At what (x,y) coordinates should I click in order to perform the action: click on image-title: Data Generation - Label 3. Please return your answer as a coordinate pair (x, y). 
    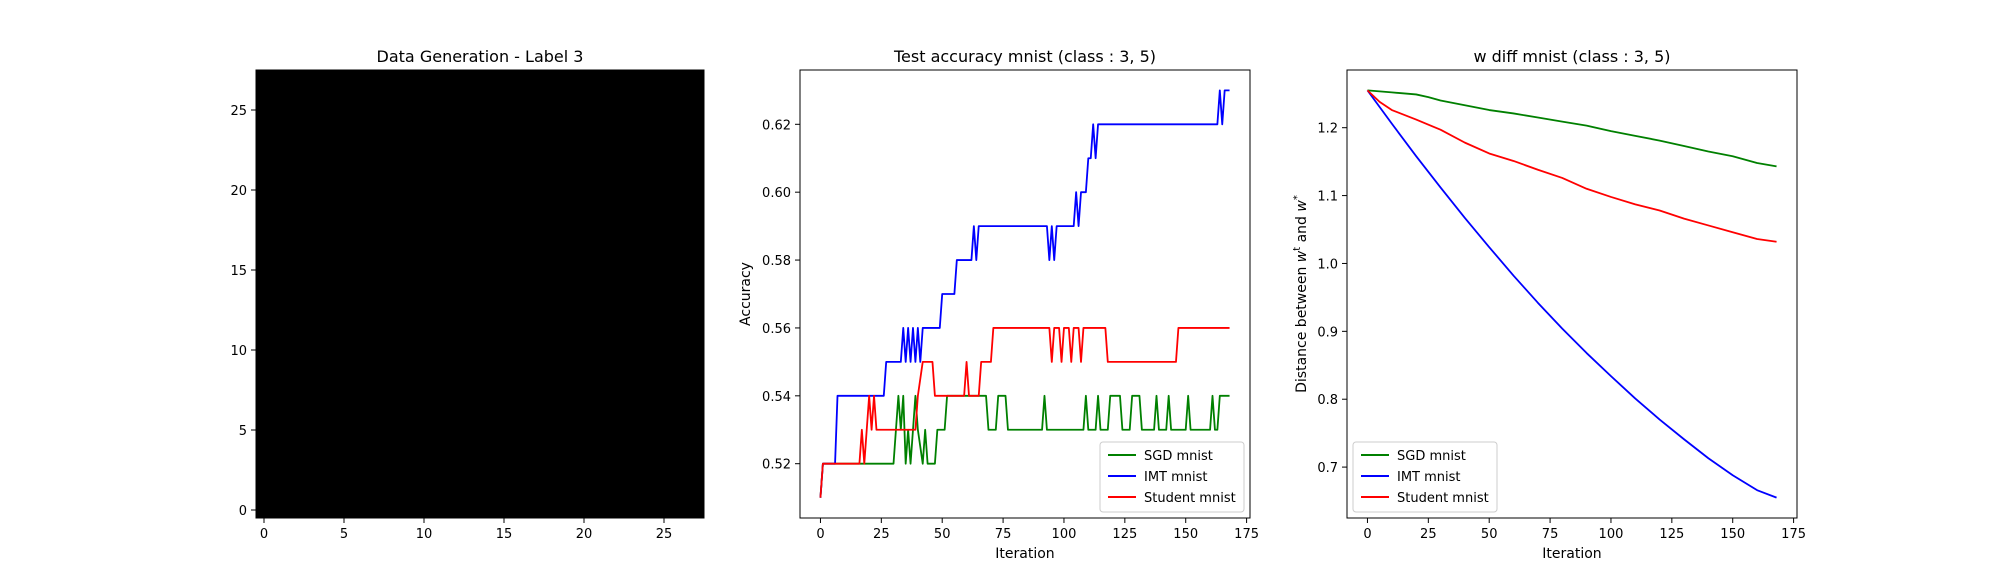
    Looking at the image, I should click on (480, 56).